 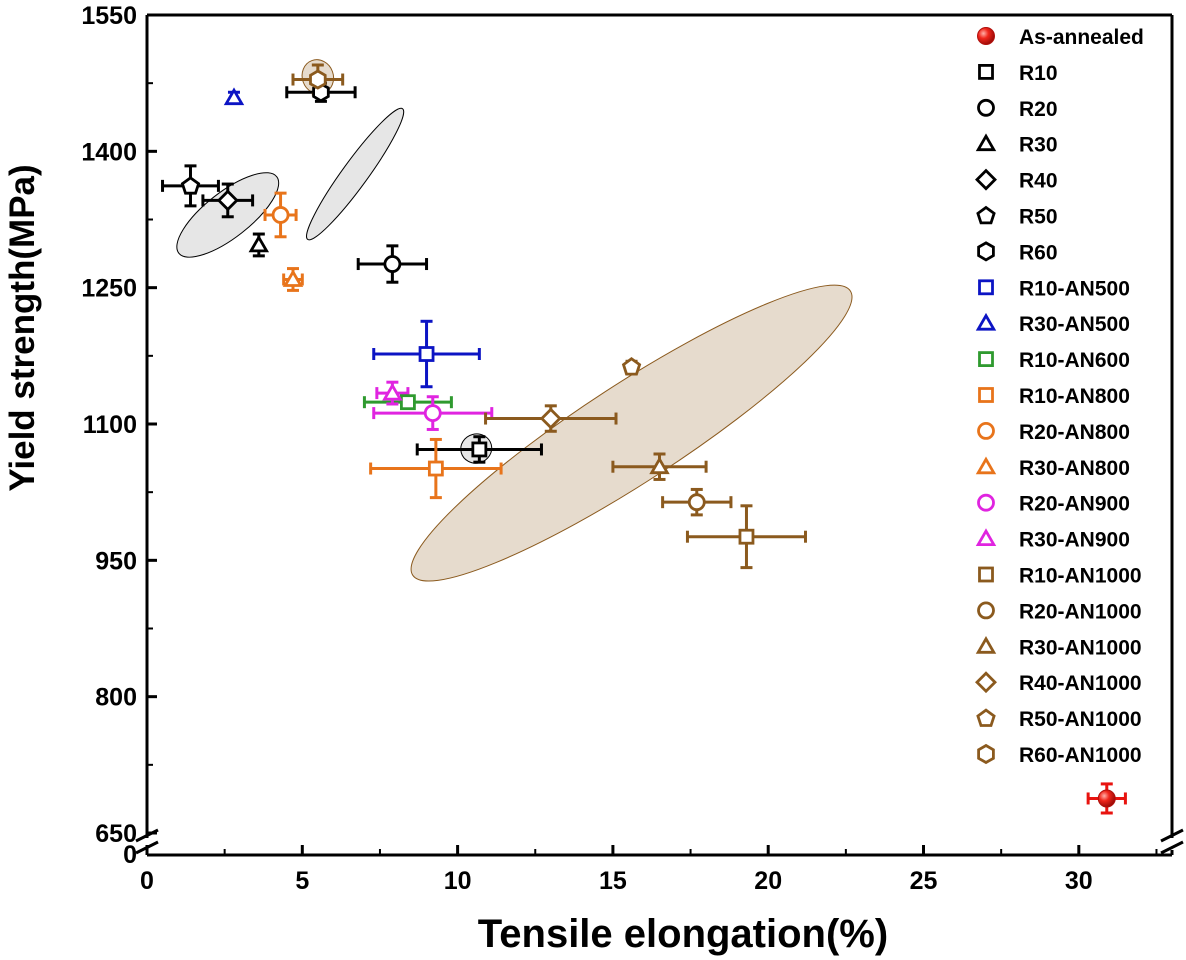 I want to click on y-tick-label: 1550, so click(x=109, y=16).